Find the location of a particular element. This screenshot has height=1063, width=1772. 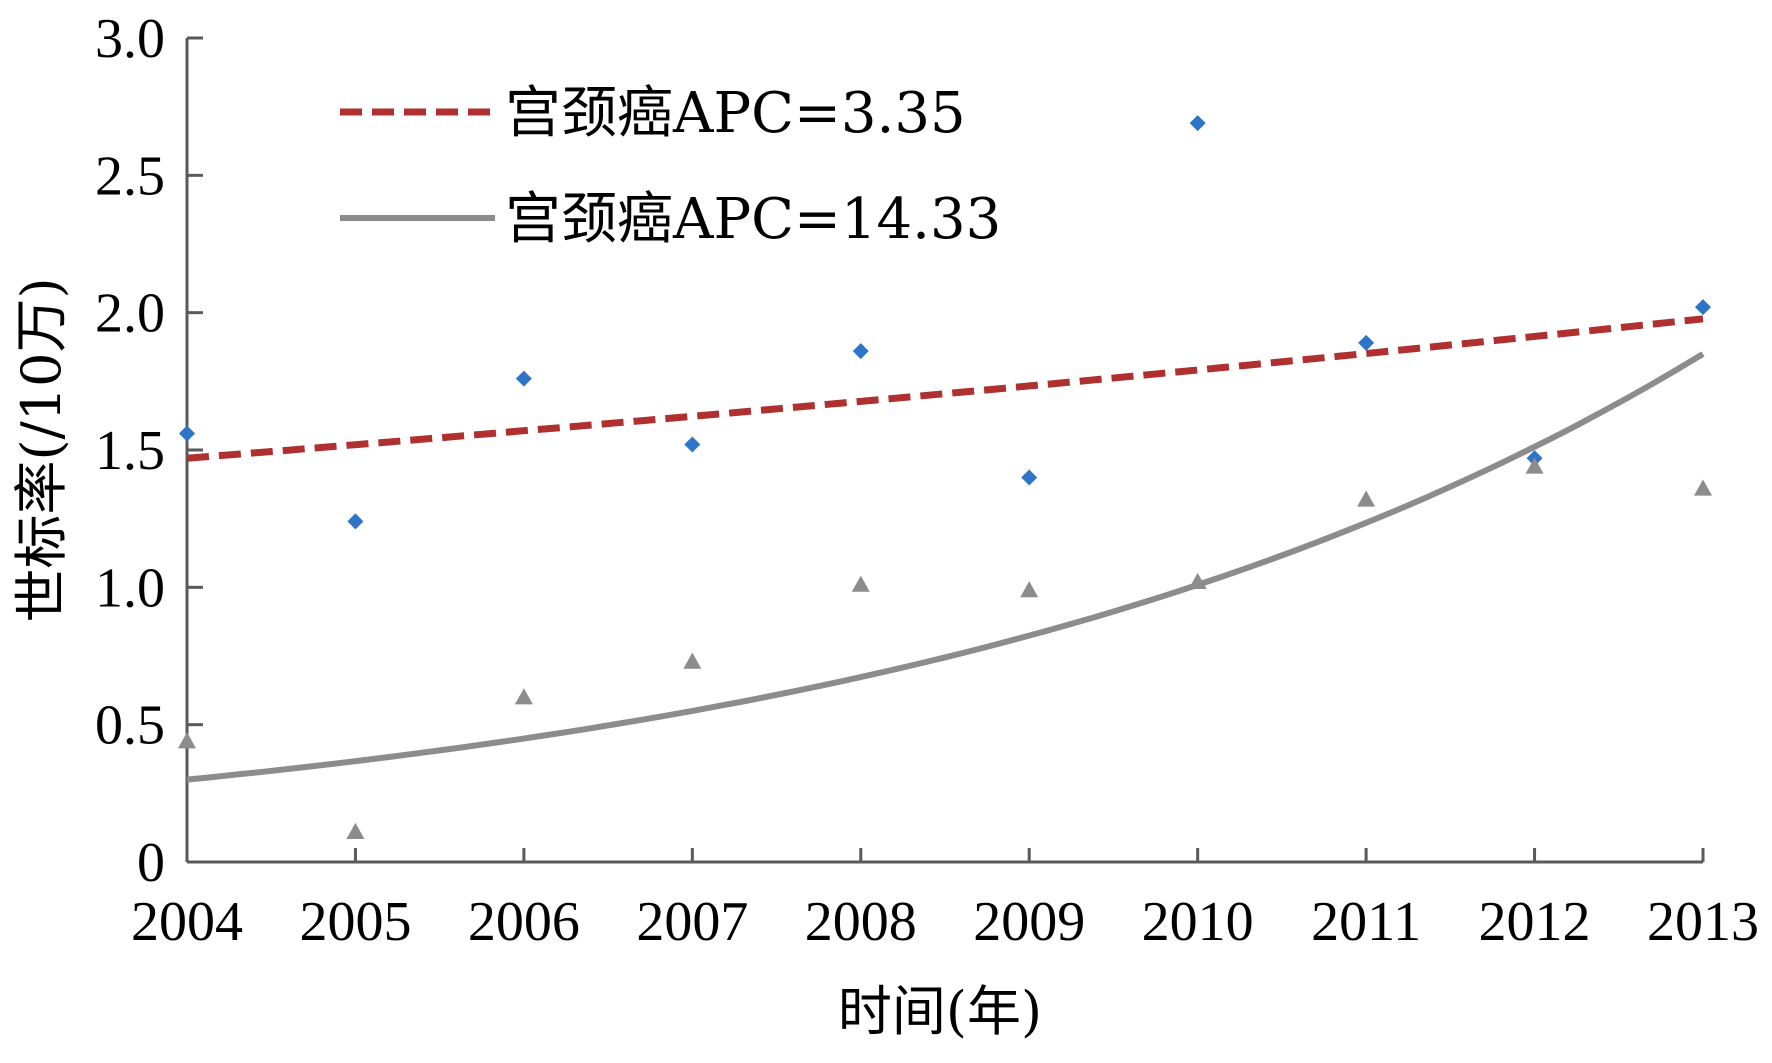

x-tick-label: 2008 is located at coordinates (861, 922).